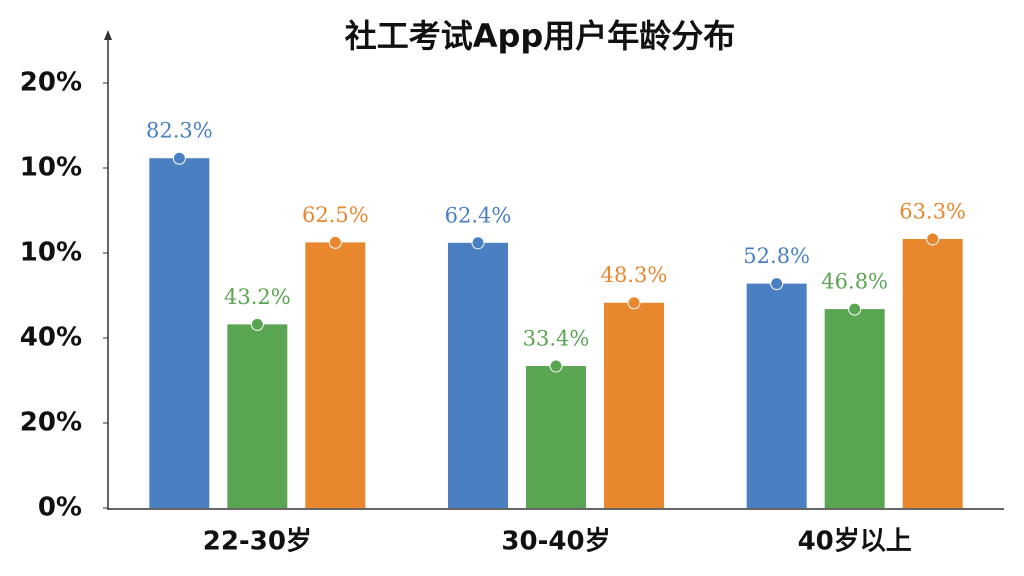 The width and height of the screenshot is (1024, 576). I want to click on value-label: 63.3%, so click(932, 211).